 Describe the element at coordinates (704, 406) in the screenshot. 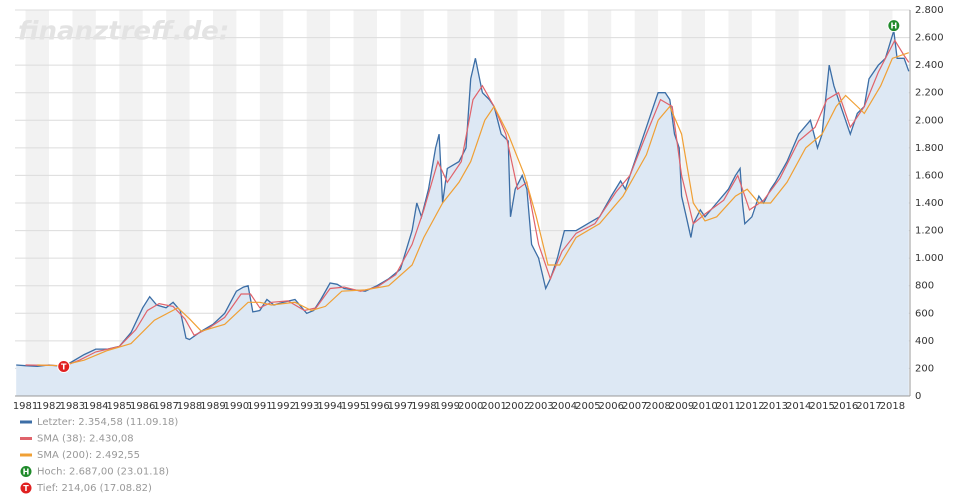

I see `x-tick-label: 2010` at that location.